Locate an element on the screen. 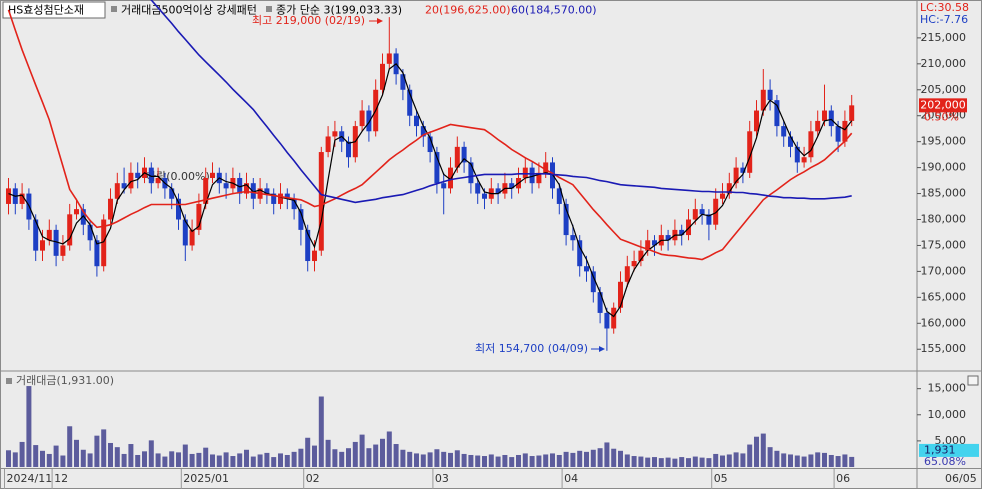 The width and height of the screenshot is (982, 489). y-tick-label: 195,000 is located at coordinates (944, 141).